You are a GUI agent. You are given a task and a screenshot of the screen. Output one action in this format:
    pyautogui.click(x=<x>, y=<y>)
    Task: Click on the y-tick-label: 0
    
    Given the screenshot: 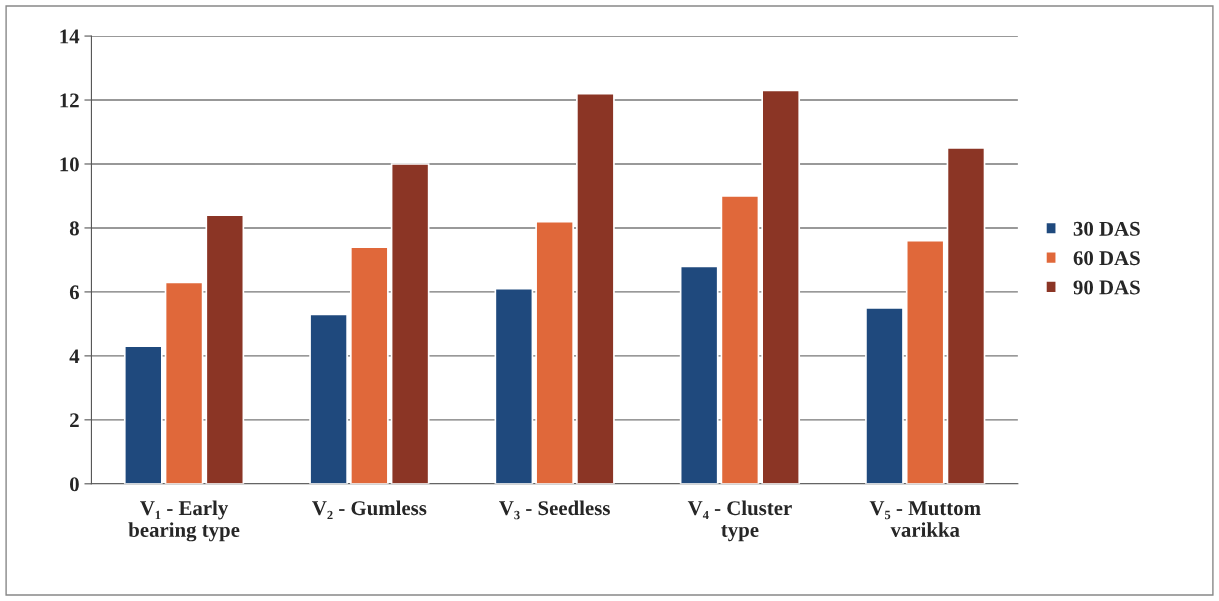 What is the action you would take?
    pyautogui.click(x=74, y=484)
    